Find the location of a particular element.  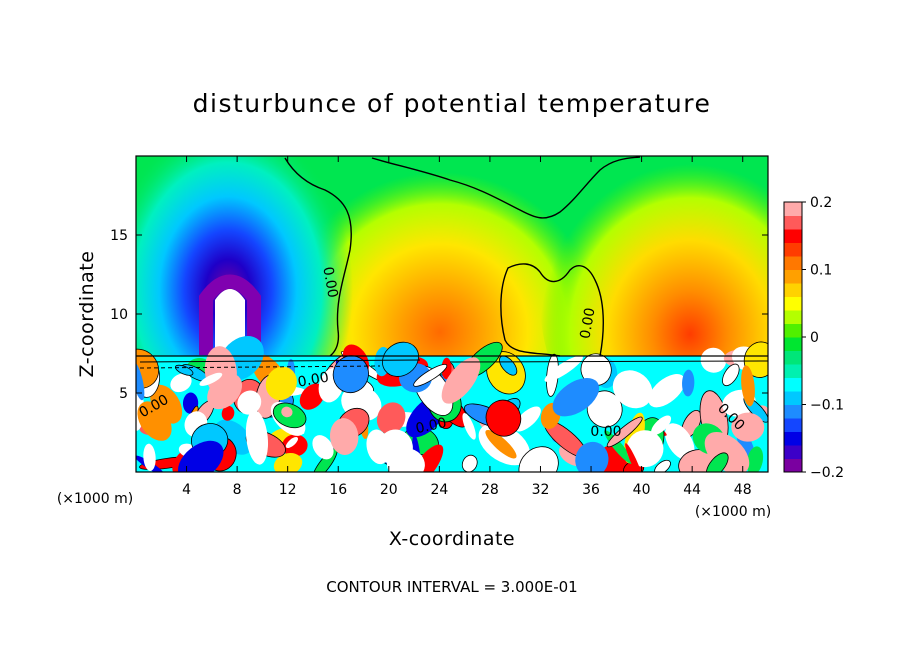

chart-title: disturbunce of potential temperature is located at coordinates (452, 103).